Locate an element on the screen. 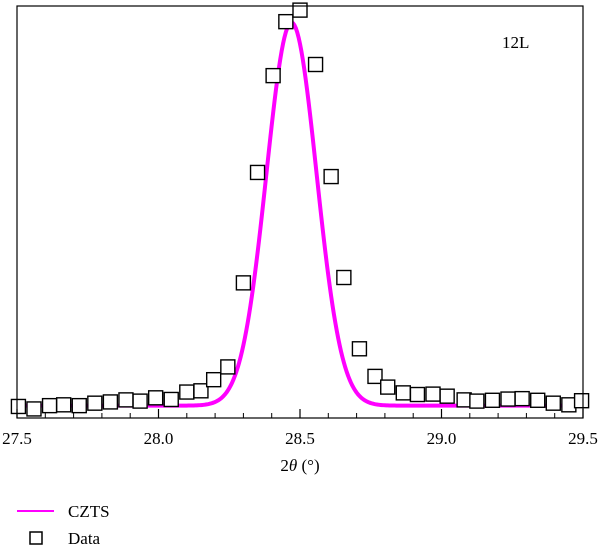  x-axis-label-suffix: (°) is located at coordinates (308, 465).